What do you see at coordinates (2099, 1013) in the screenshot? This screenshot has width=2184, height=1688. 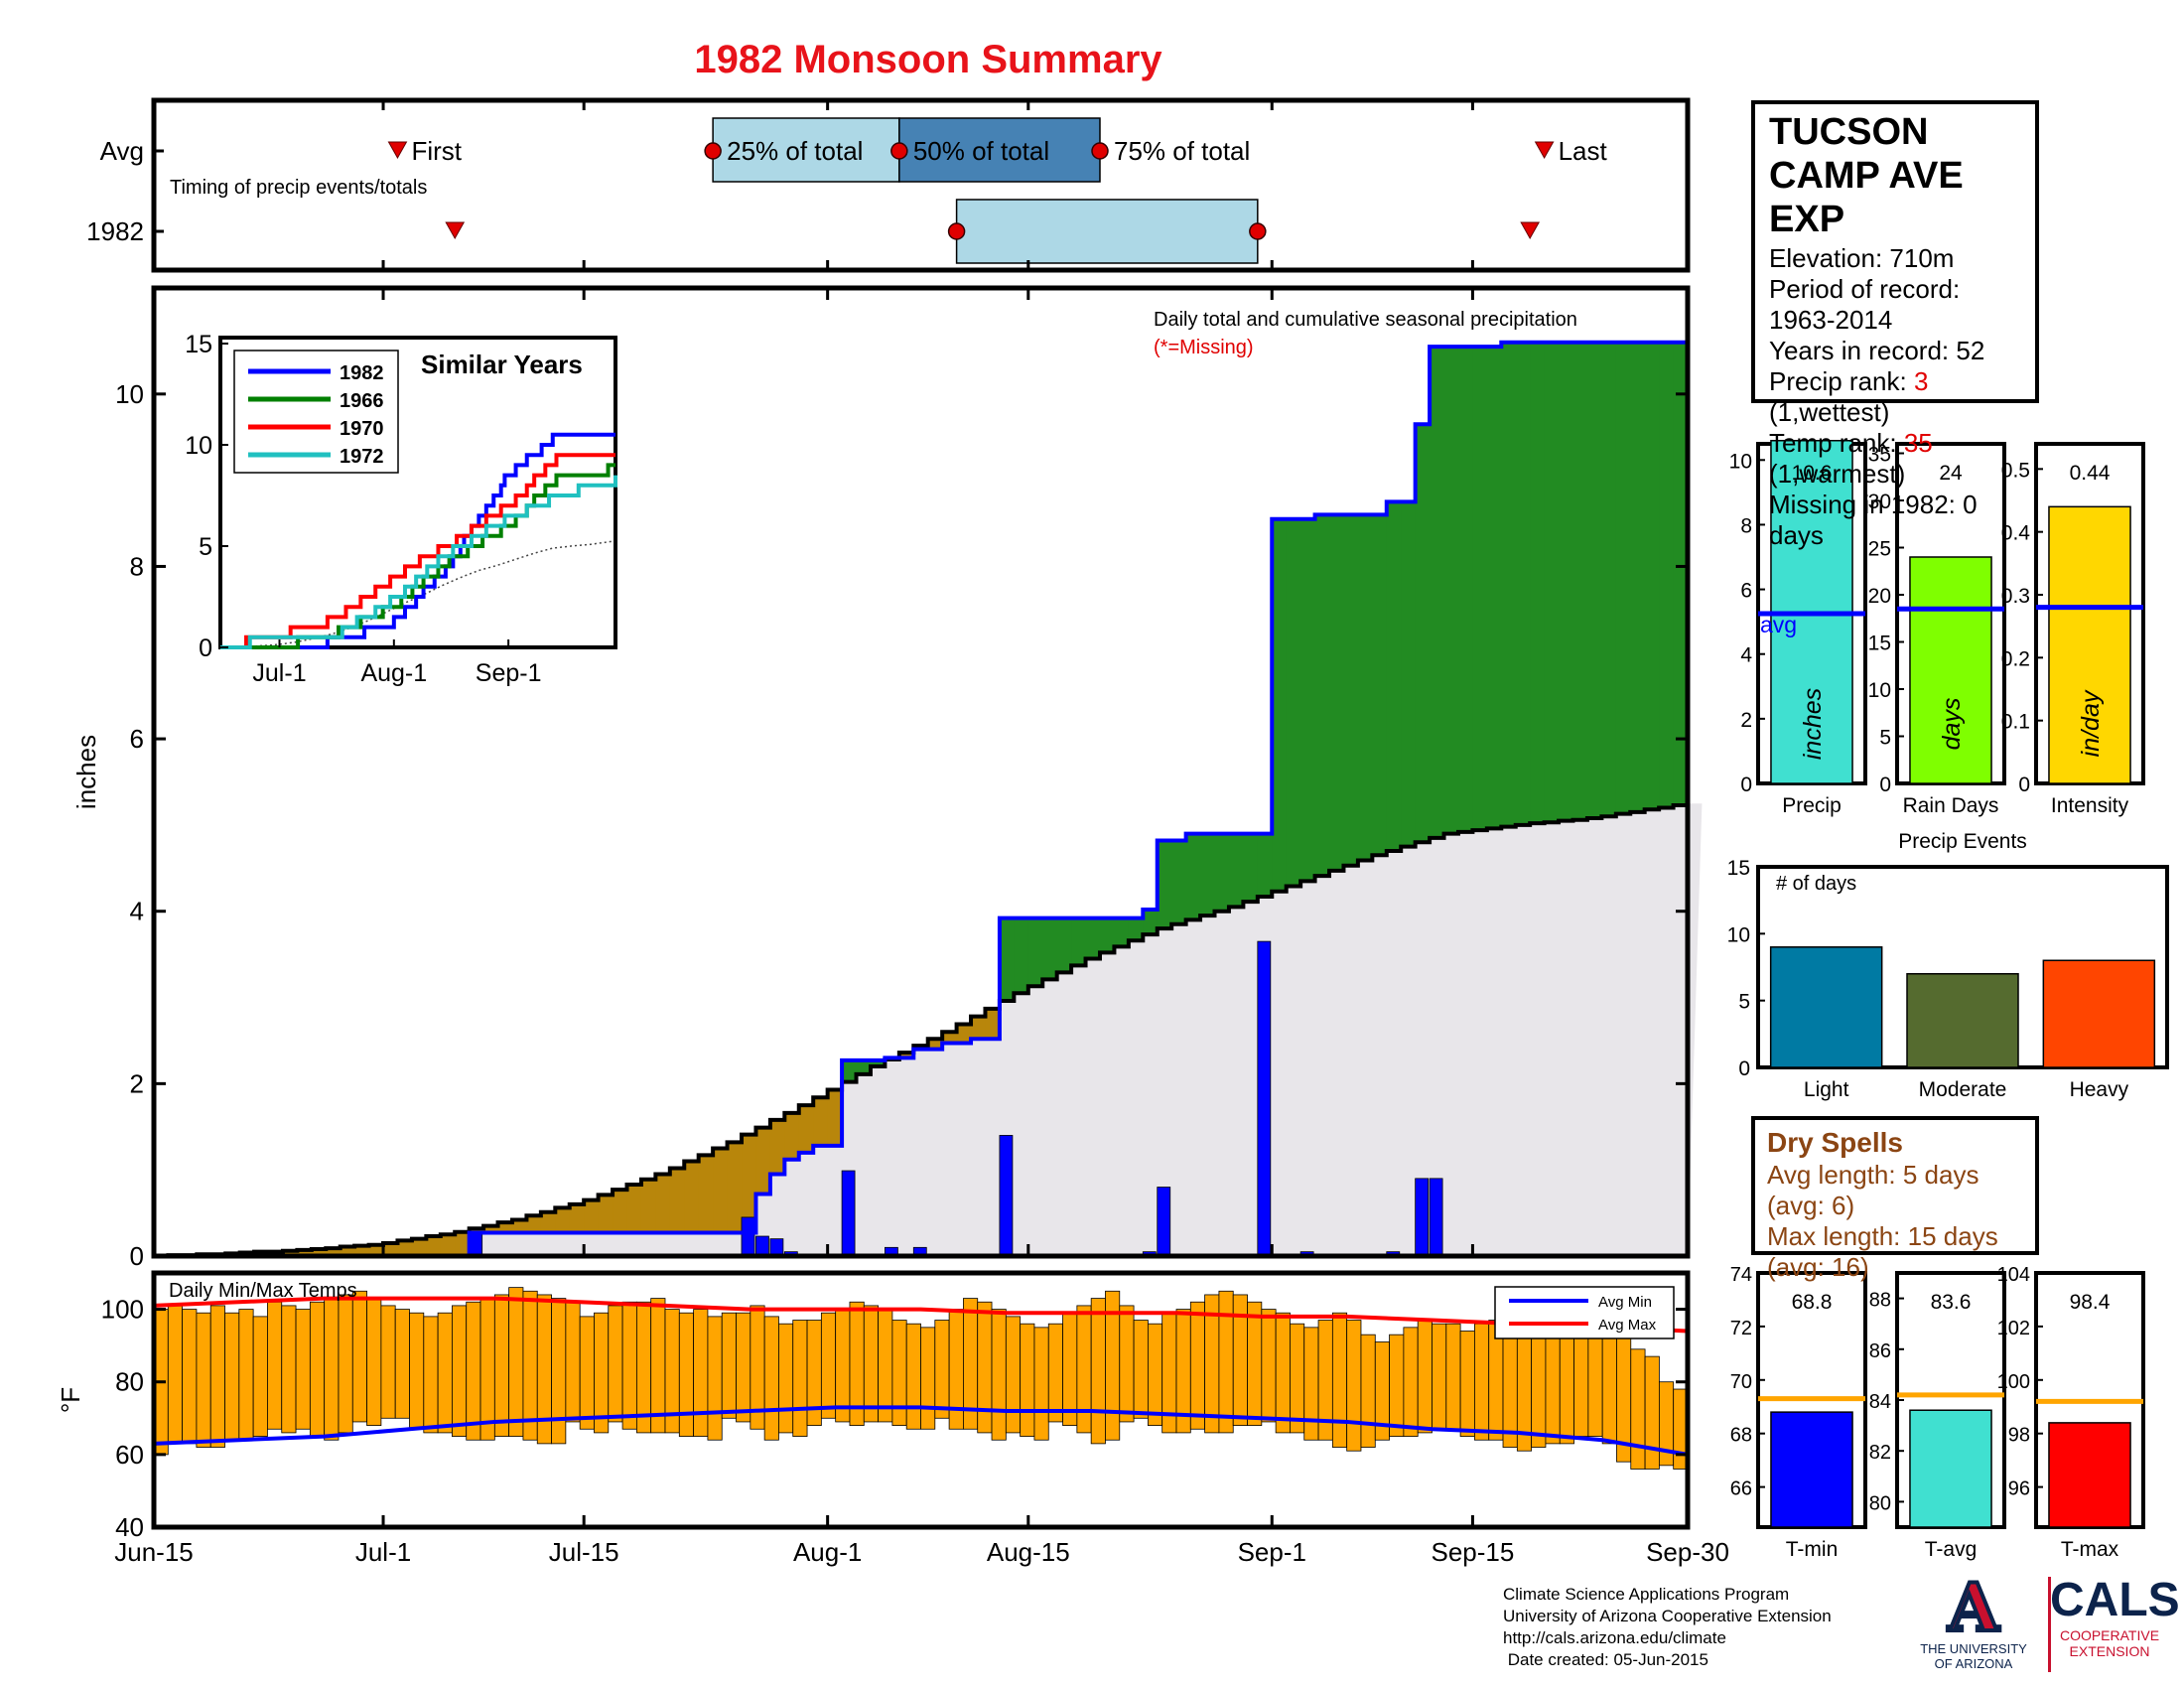 I see `precip-events-bar-heavy` at bounding box center [2099, 1013].